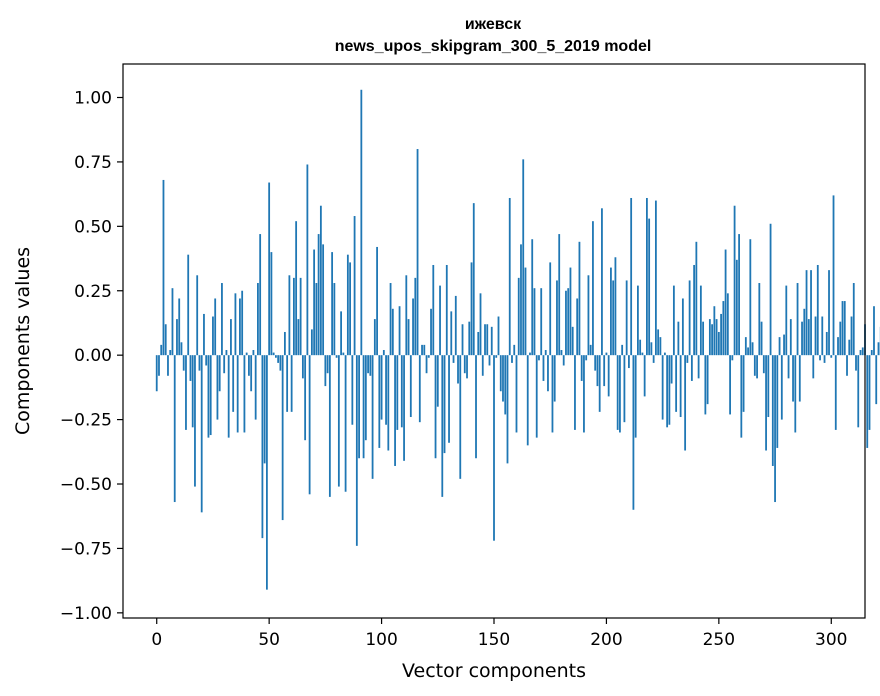 Image resolution: width=880 pixels, height=696 pixels. I want to click on y-axis-ticks: −1.00 −0.75 −0.50 −0.25 0.00 0.25 0.50 0.75 1.00, so click(91, 356).